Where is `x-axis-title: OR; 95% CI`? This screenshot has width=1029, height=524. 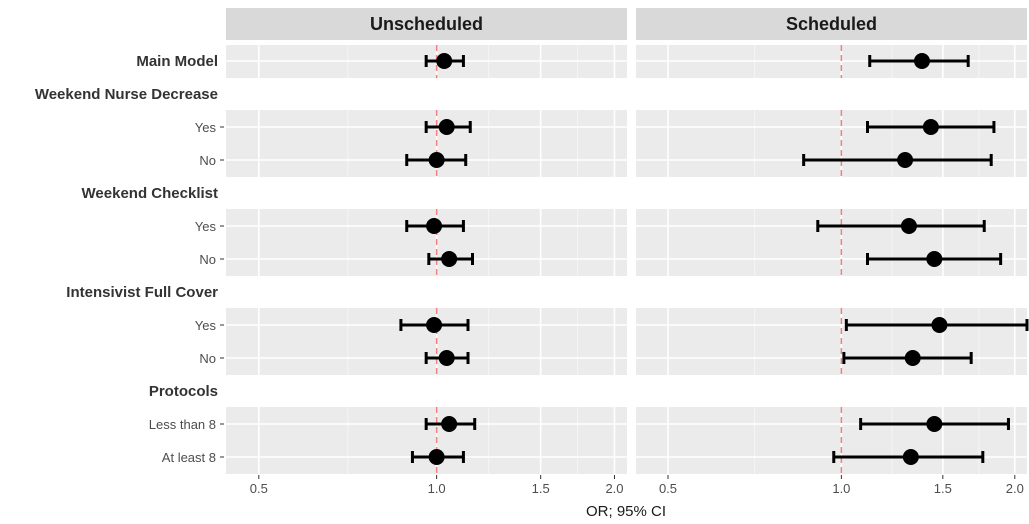 x-axis-title: OR; 95% CI is located at coordinates (626, 511).